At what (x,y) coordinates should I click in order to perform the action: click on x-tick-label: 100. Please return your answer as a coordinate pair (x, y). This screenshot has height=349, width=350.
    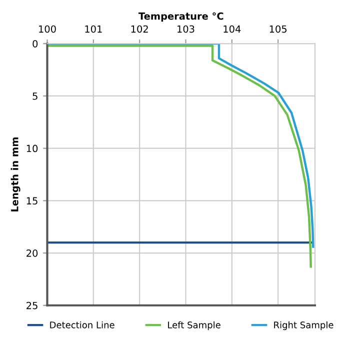
    Looking at the image, I should click on (47, 29).